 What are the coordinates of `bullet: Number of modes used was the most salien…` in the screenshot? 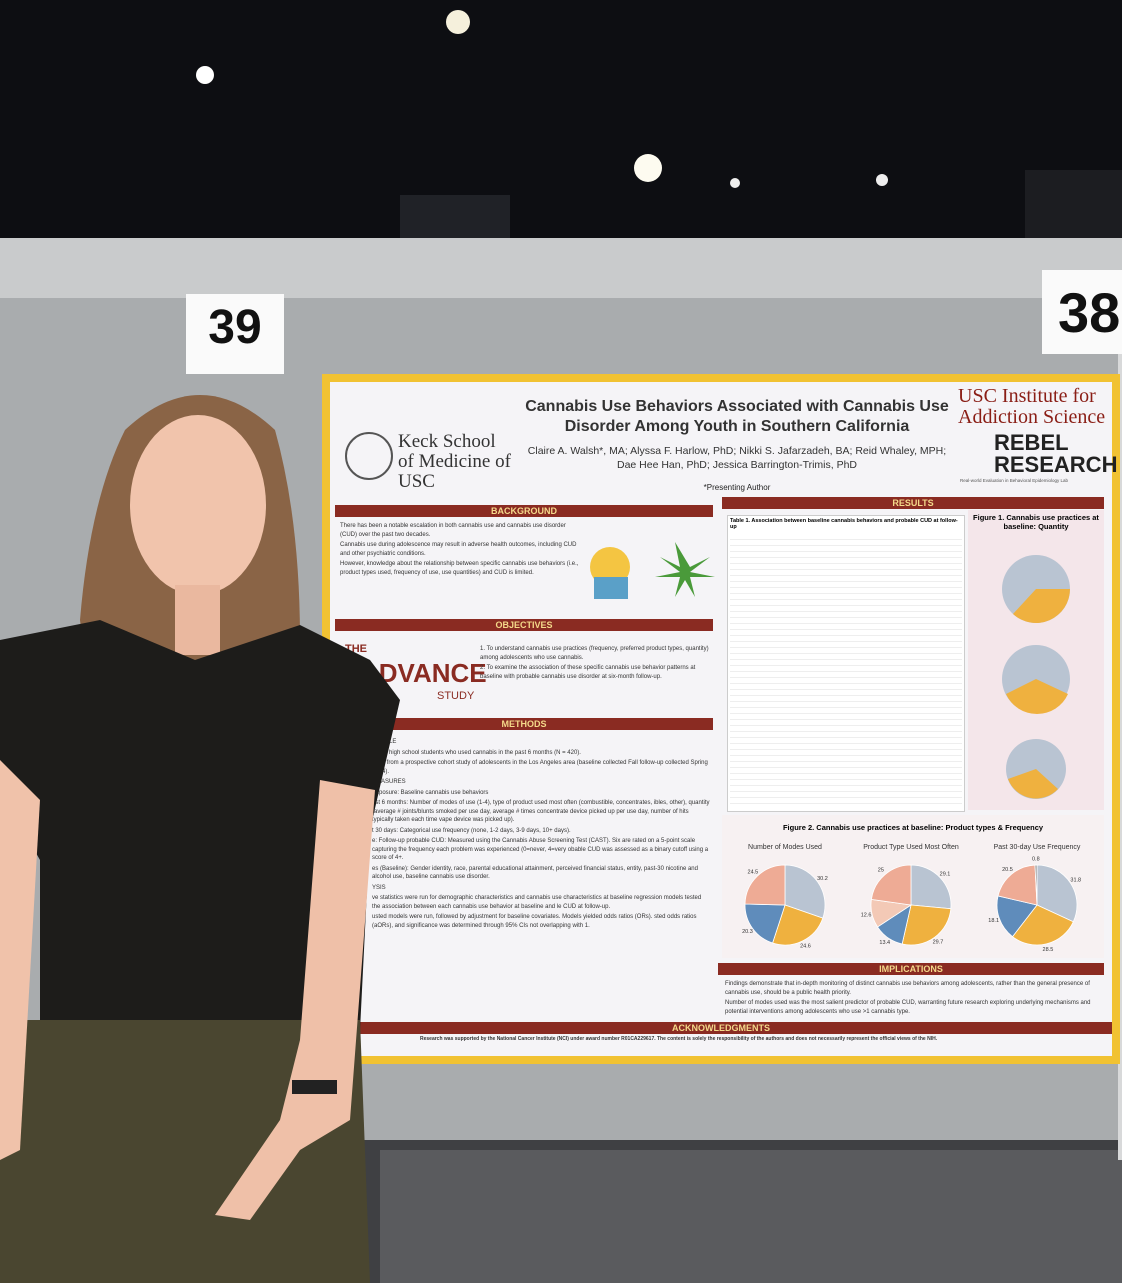 It's located at (908, 1007).